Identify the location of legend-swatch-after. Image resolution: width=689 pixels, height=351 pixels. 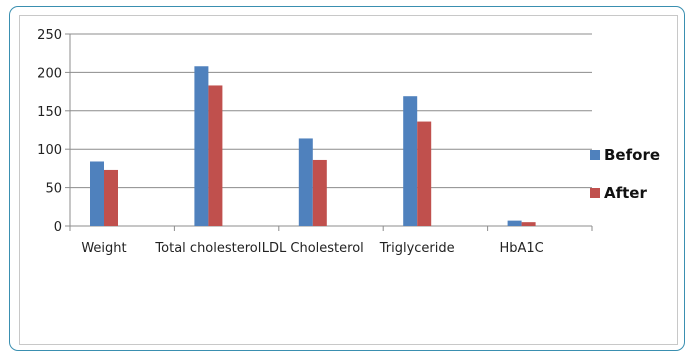
(595, 193).